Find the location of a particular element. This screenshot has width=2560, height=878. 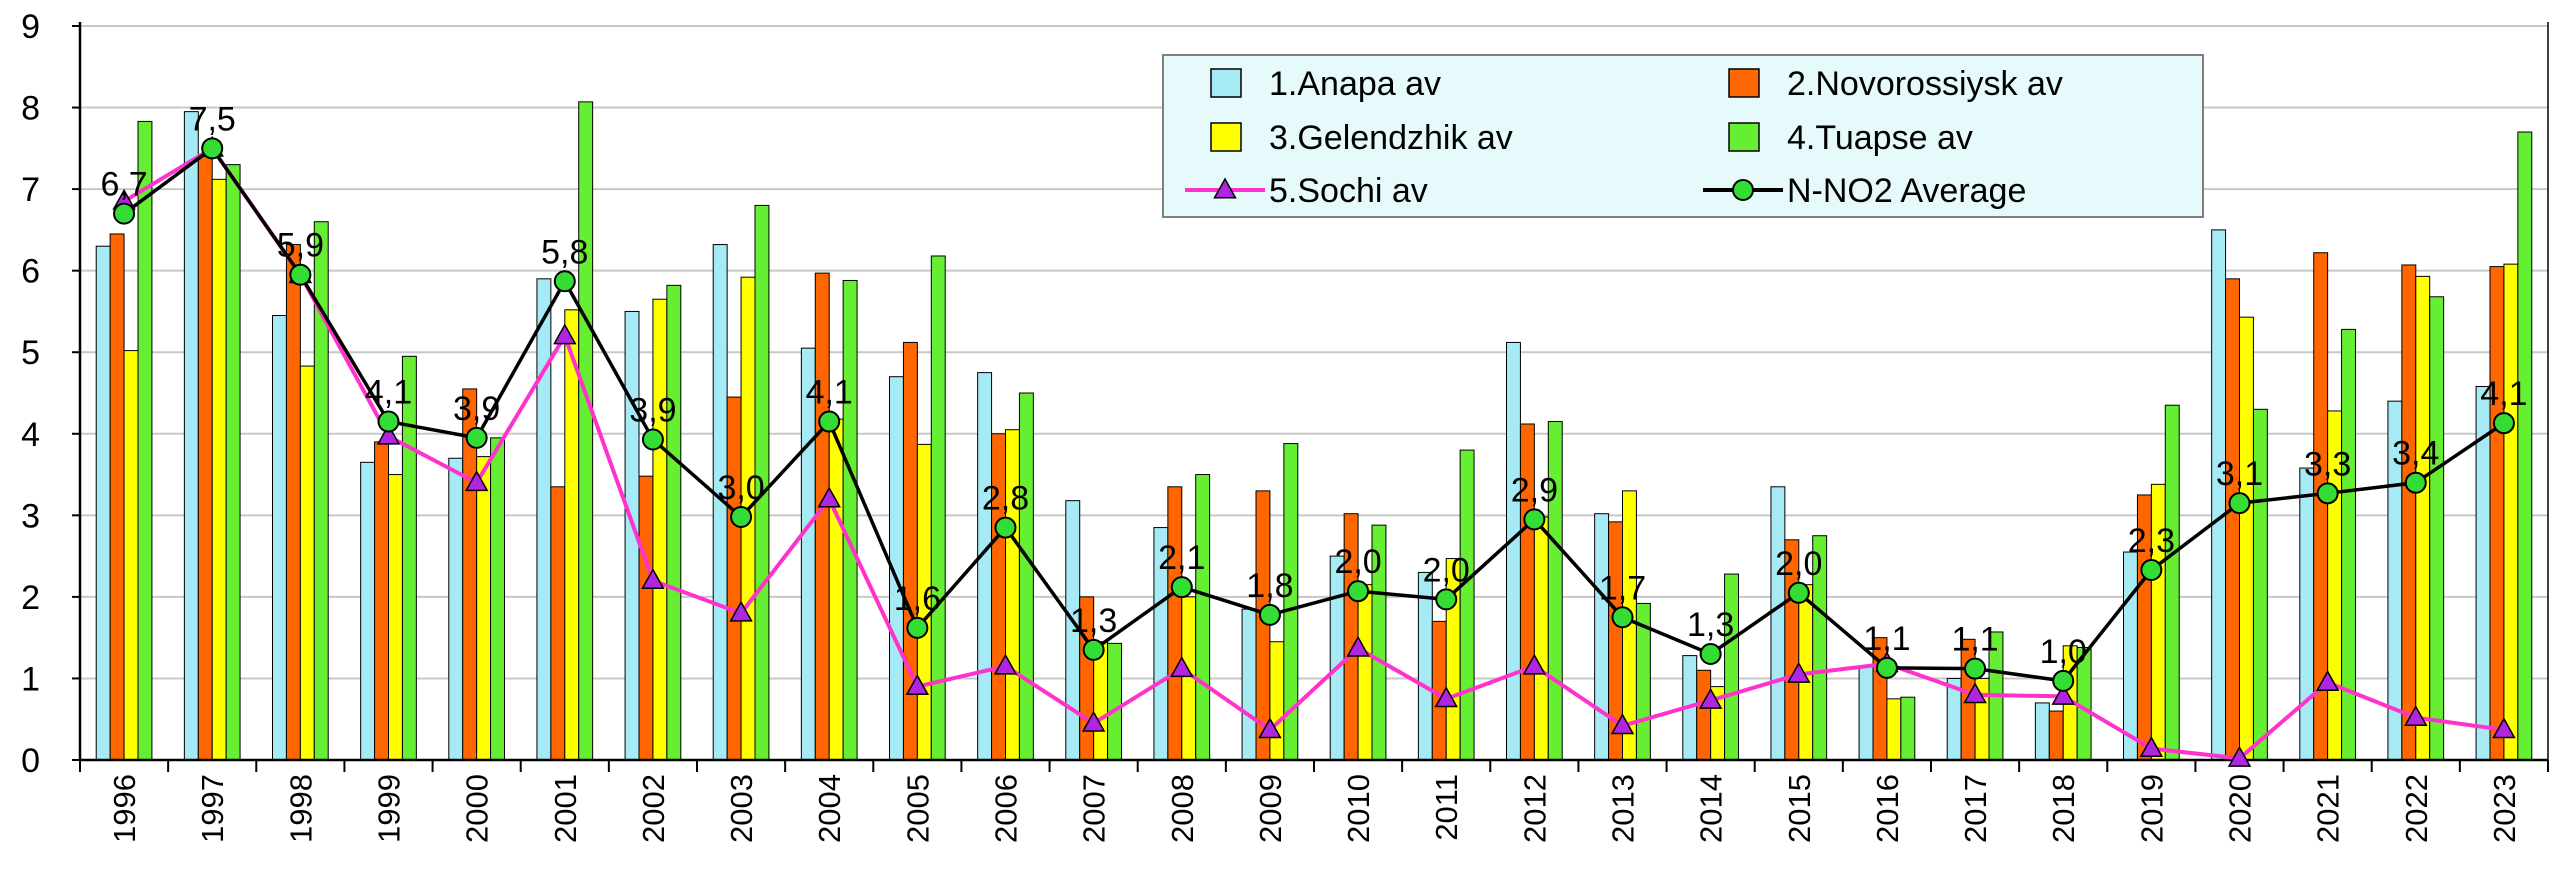

legend-label: 3.Gelendzhik av is located at coordinates (1391, 138).